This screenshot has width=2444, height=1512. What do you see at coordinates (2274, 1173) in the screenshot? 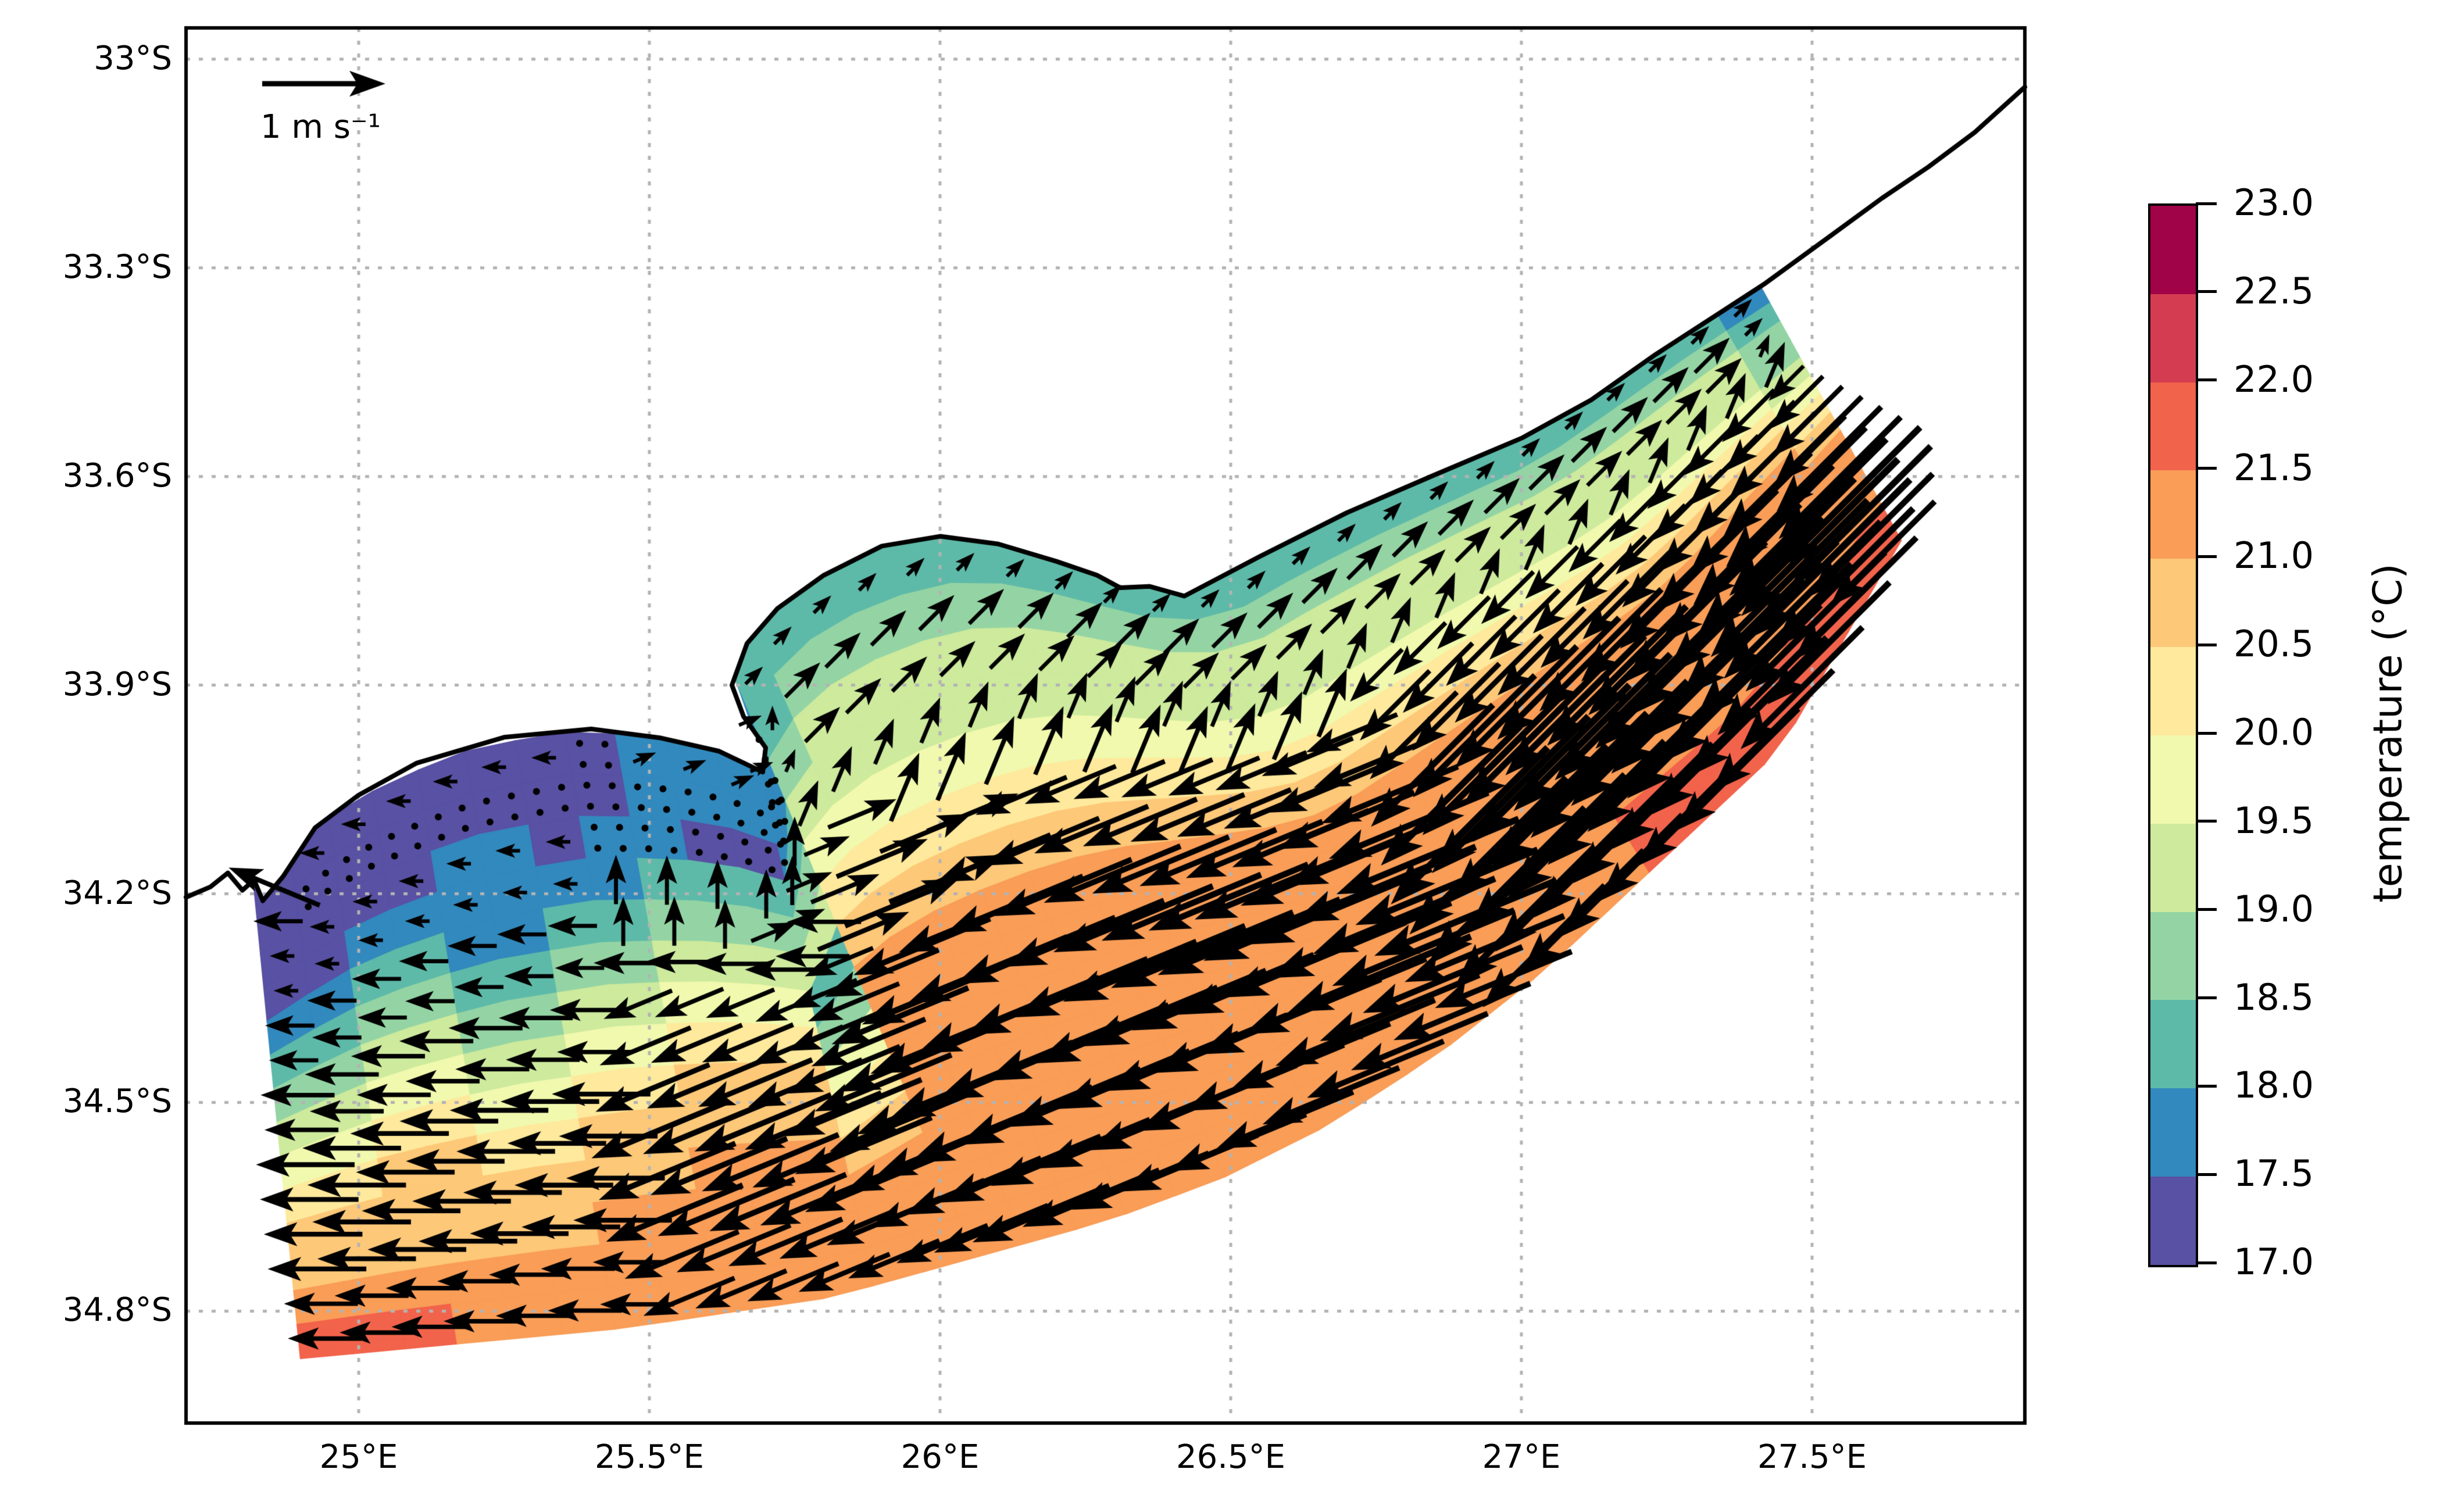
I see `colorbar-tick-label: 17.5` at bounding box center [2274, 1173].